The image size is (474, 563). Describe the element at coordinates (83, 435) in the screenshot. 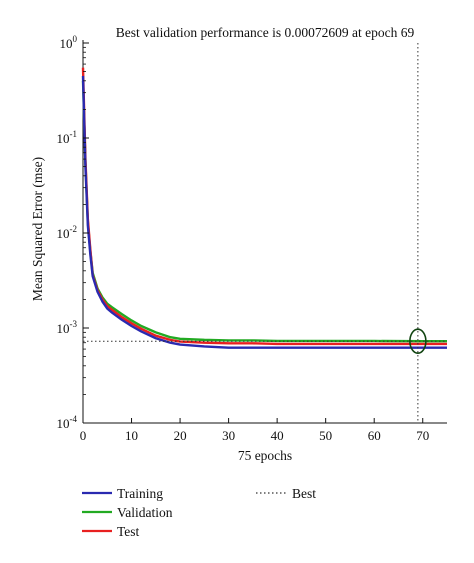

I see `x-tick-label: 0` at that location.